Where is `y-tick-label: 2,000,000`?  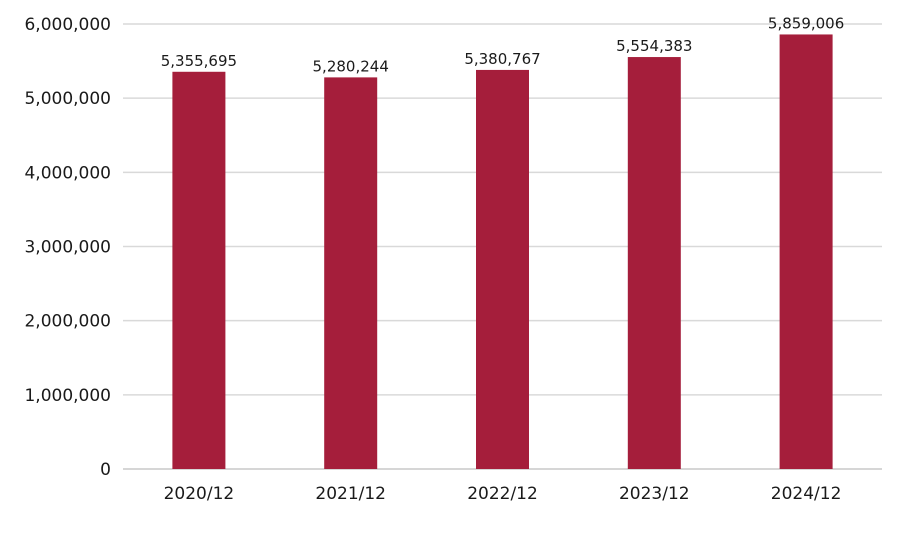 y-tick-label: 2,000,000 is located at coordinates (67, 322).